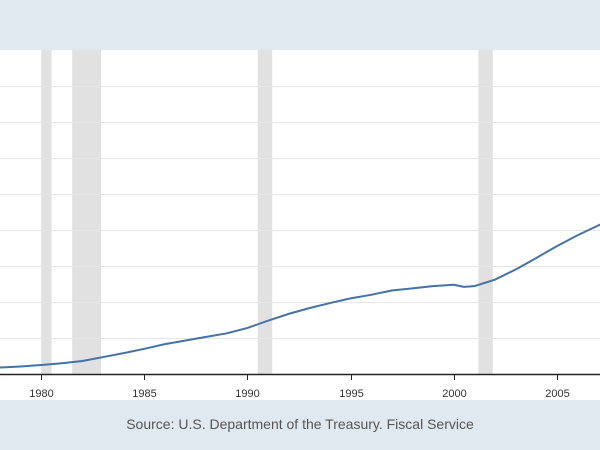 This screenshot has width=600, height=450. I want to click on x-axis-group: 1980 1985 1990 1995 2000 2005, so click(300, 386).